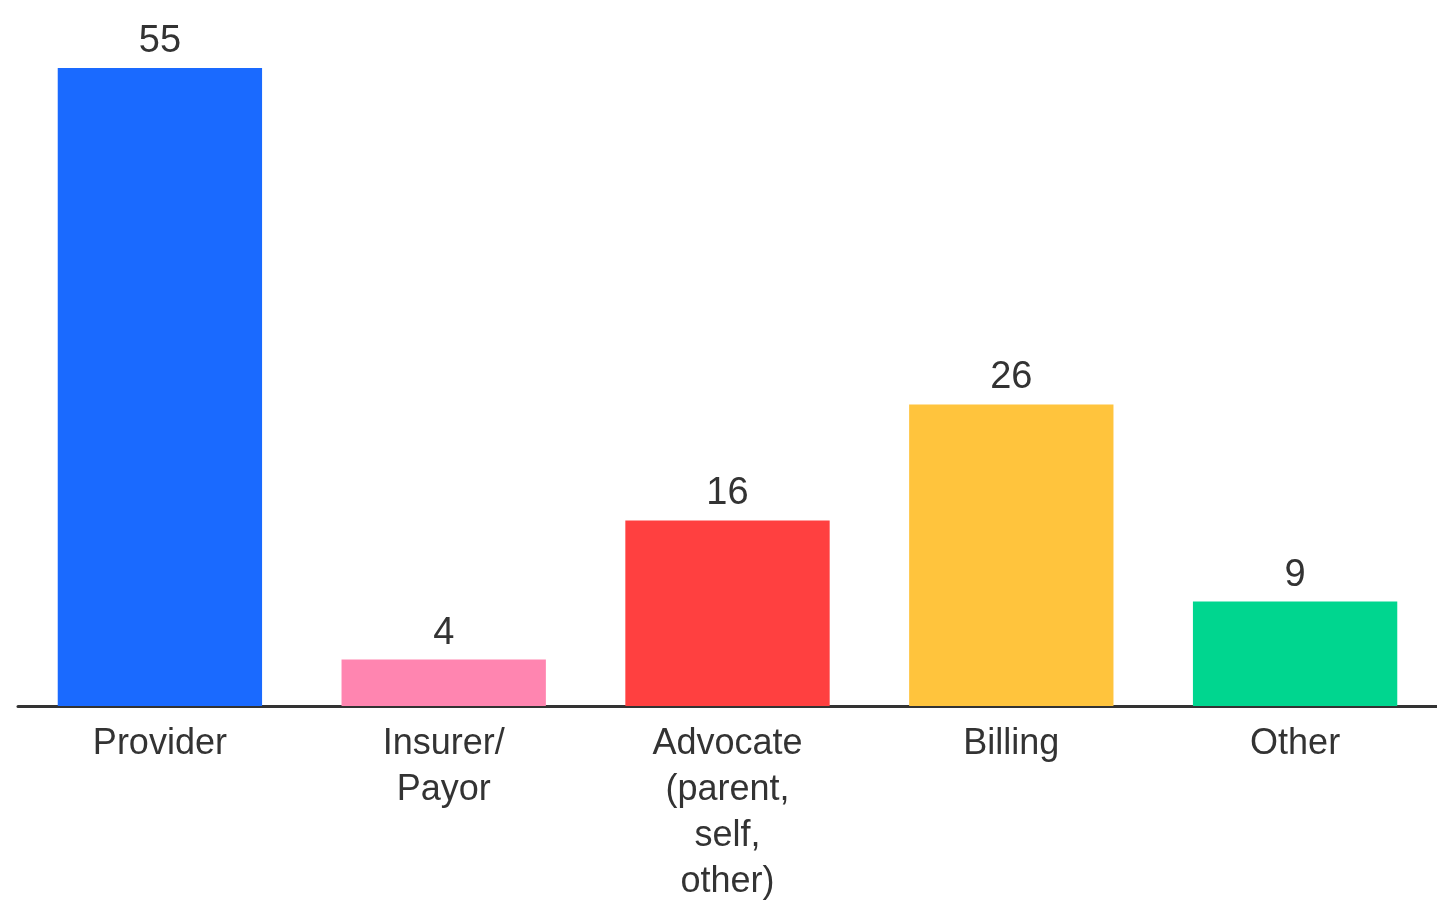 The height and width of the screenshot is (910, 1445). I want to click on x-tick-label: Advocate (parent, self, other), so click(727, 810).